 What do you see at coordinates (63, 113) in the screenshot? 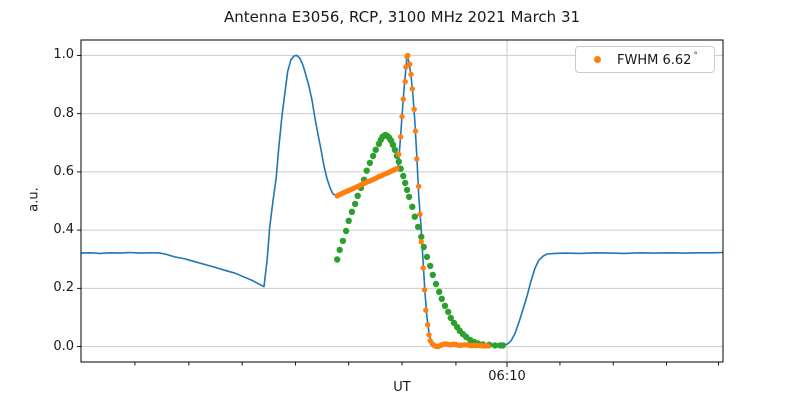
I see `y-tick-label: 0.8` at bounding box center [63, 113].